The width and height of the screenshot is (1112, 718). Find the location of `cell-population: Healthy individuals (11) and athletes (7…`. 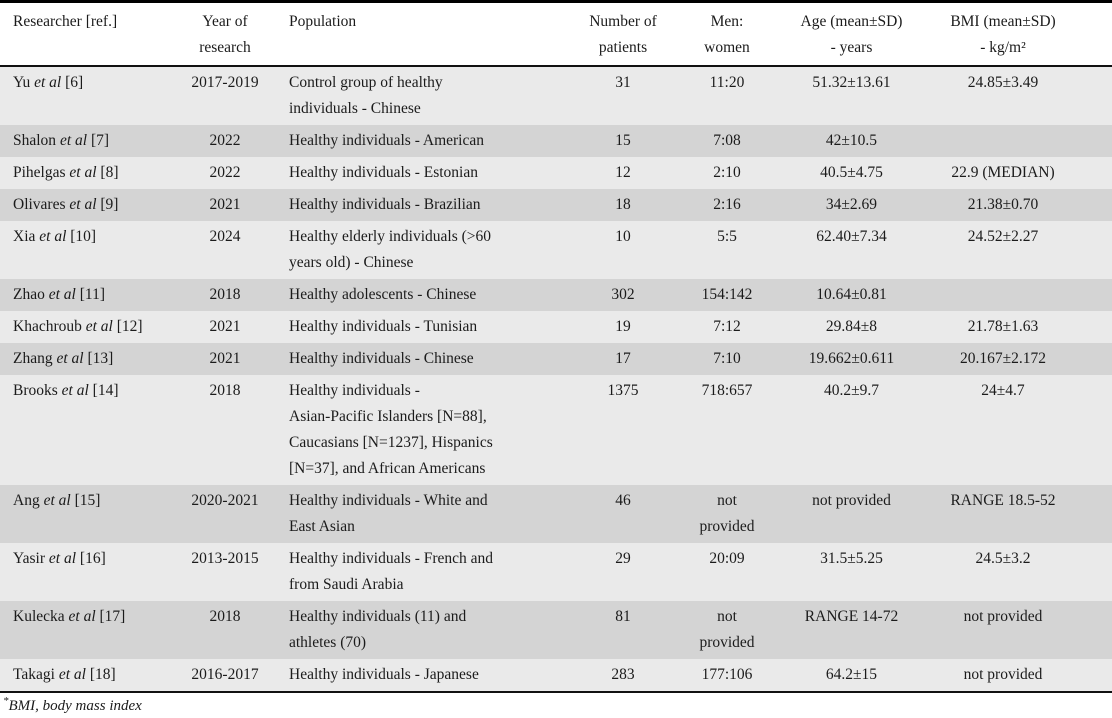

cell-population: Healthy individuals (11) and athletes (7… is located at coordinates (378, 629).